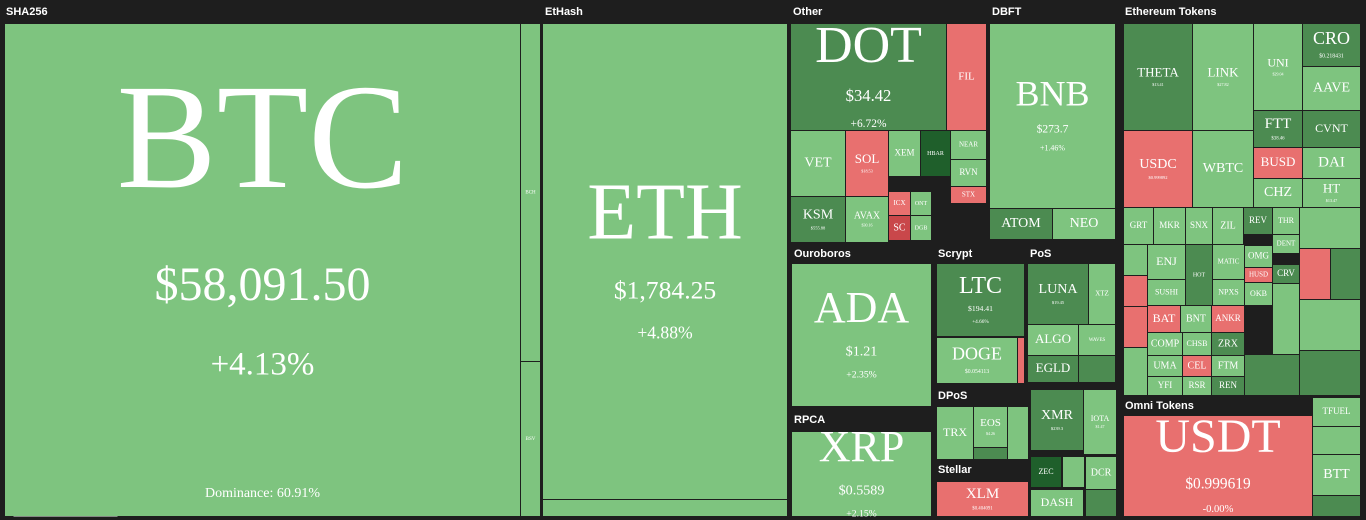  What do you see at coordinates (977, 371) in the screenshot?
I see `coin-price: $0.054113` at bounding box center [977, 371].